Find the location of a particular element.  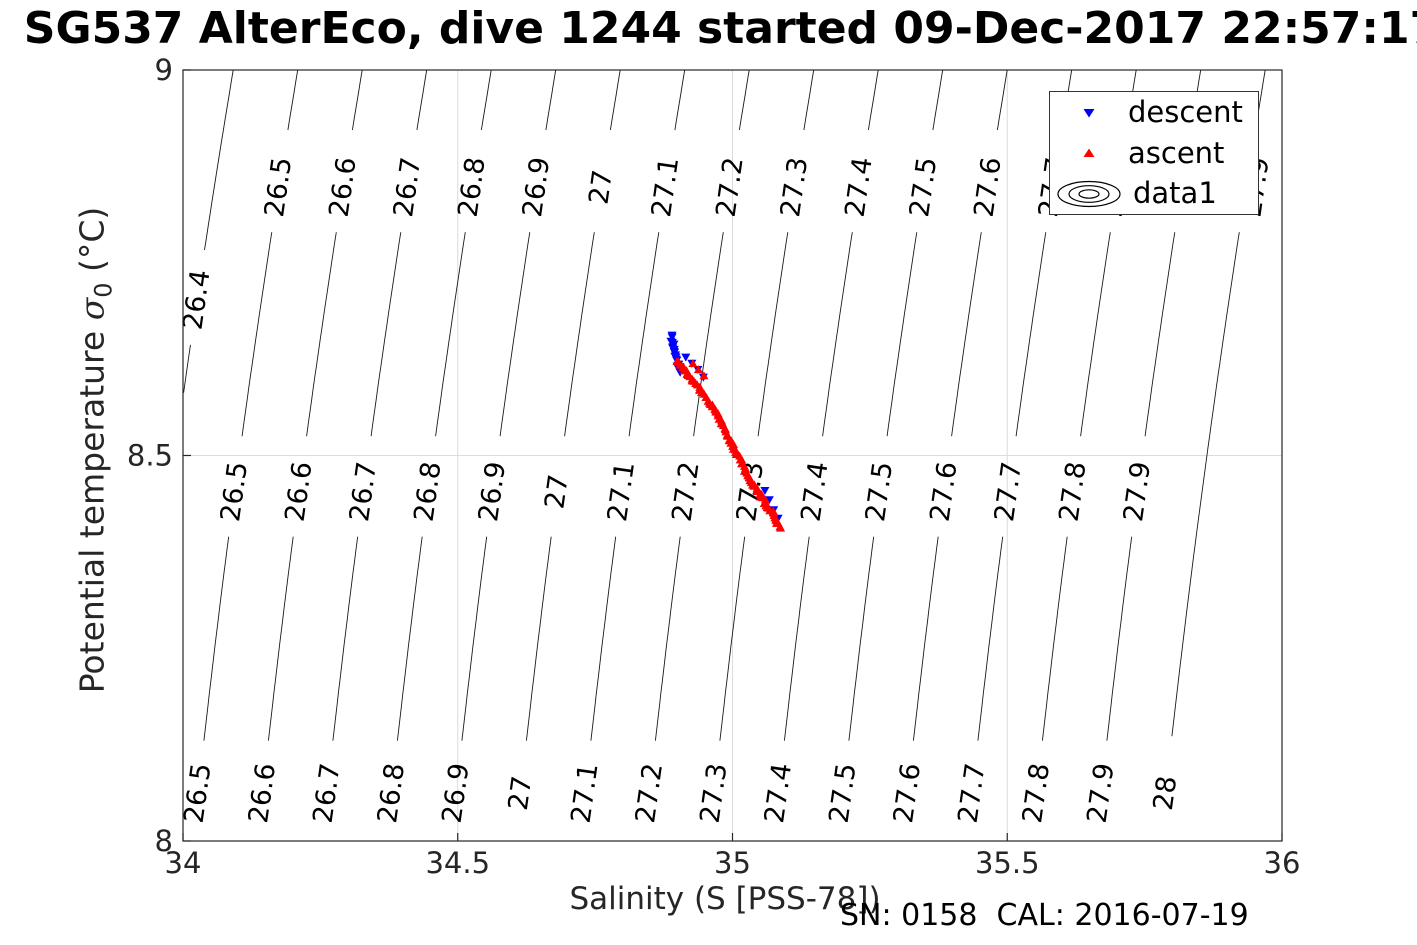

contour-label: 27.5 is located at coordinates (923, 187).